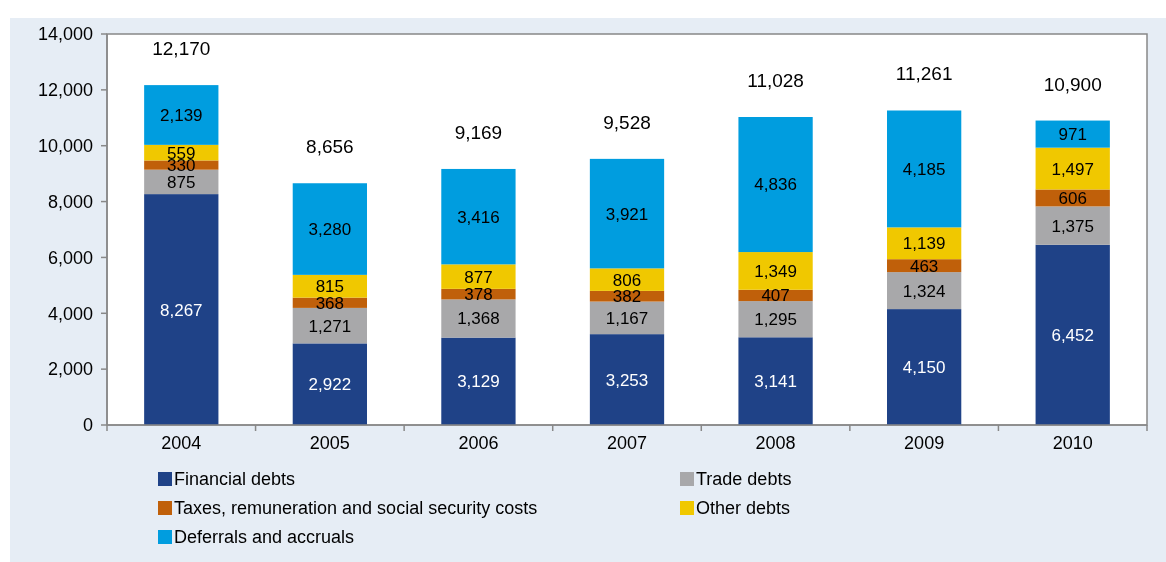 The image size is (1166, 562). Describe the element at coordinates (65, 146) in the screenshot. I see `y-tick-label: 10,000` at that location.